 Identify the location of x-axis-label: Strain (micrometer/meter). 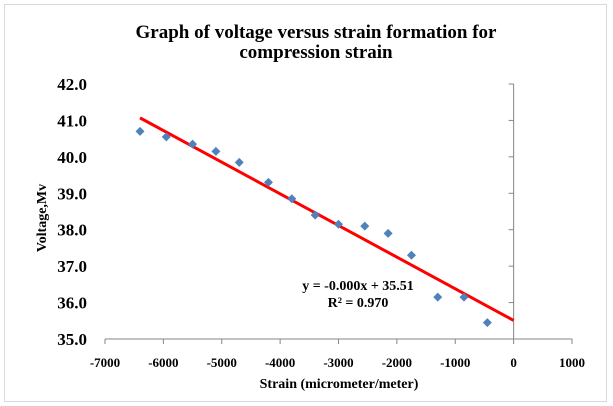
(339, 384).